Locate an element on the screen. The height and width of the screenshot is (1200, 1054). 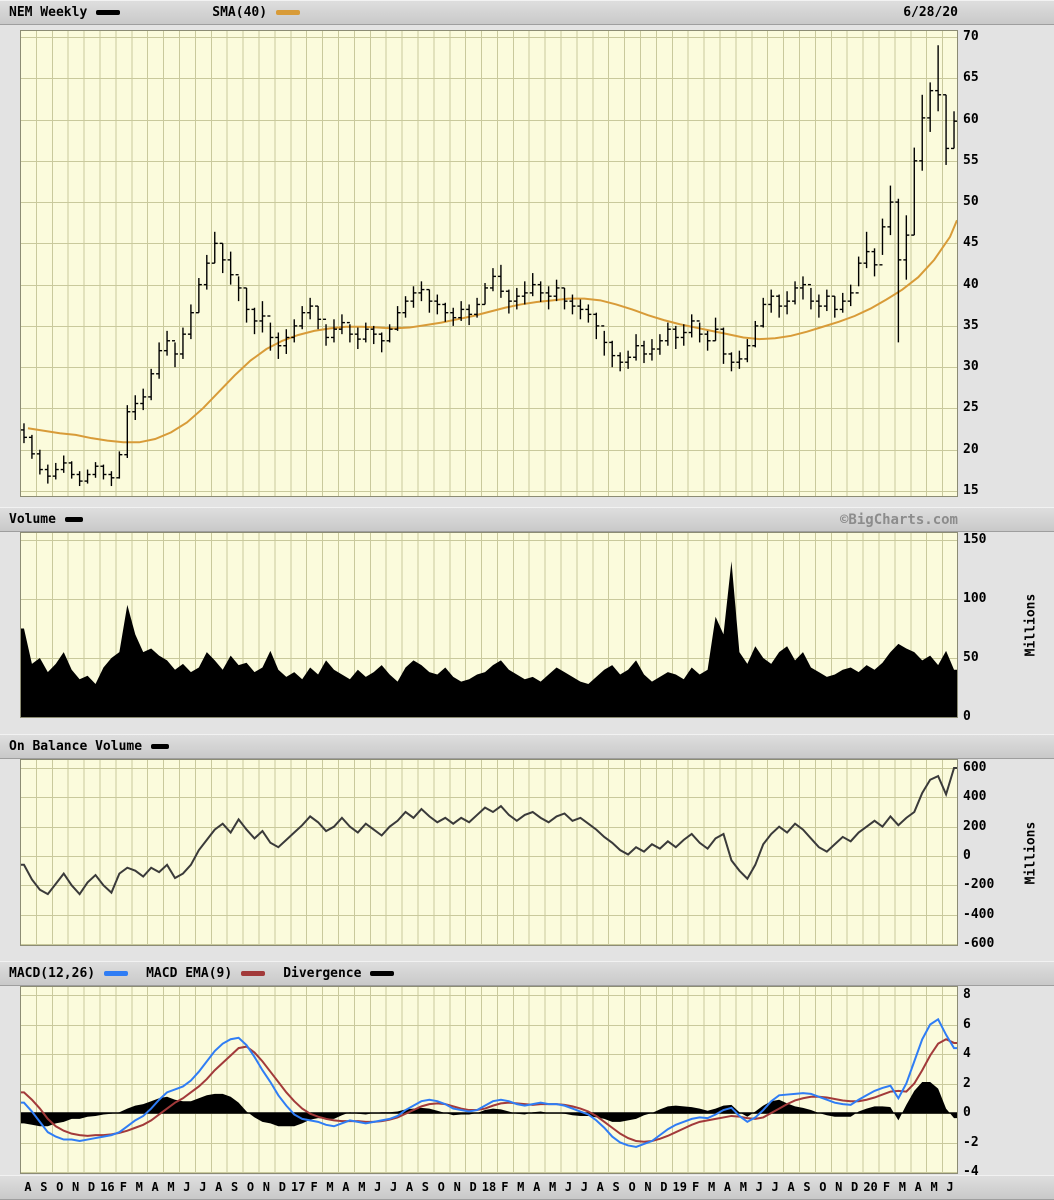
y-tick-label: 2 is located at coordinates (967, 1083).